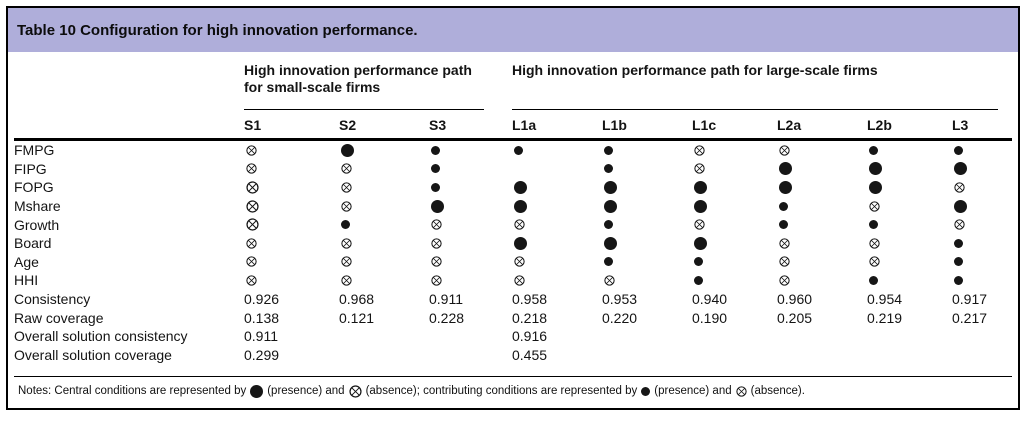 The image size is (1026, 423). What do you see at coordinates (524, 125) in the screenshot?
I see `column-header-L1a: L1a` at bounding box center [524, 125].